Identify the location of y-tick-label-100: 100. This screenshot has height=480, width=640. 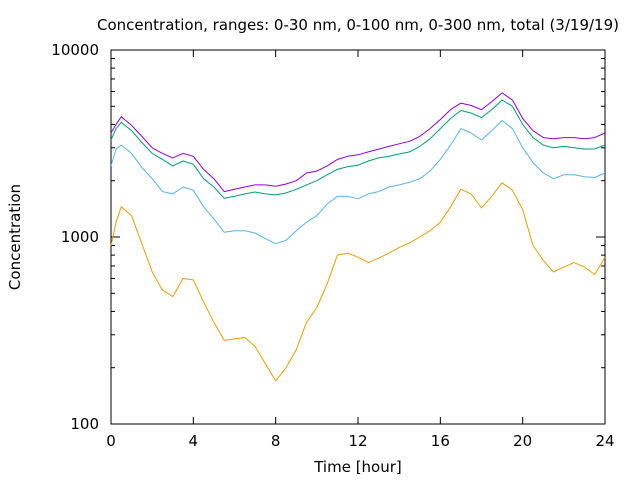
(84, 424).